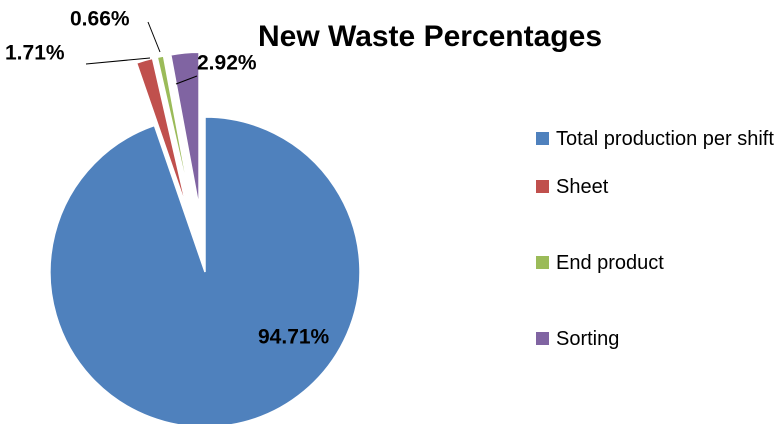  Describe the element at coordinates (656, 187) in the screenshot. I see `legend-item: Sheet` at that location.